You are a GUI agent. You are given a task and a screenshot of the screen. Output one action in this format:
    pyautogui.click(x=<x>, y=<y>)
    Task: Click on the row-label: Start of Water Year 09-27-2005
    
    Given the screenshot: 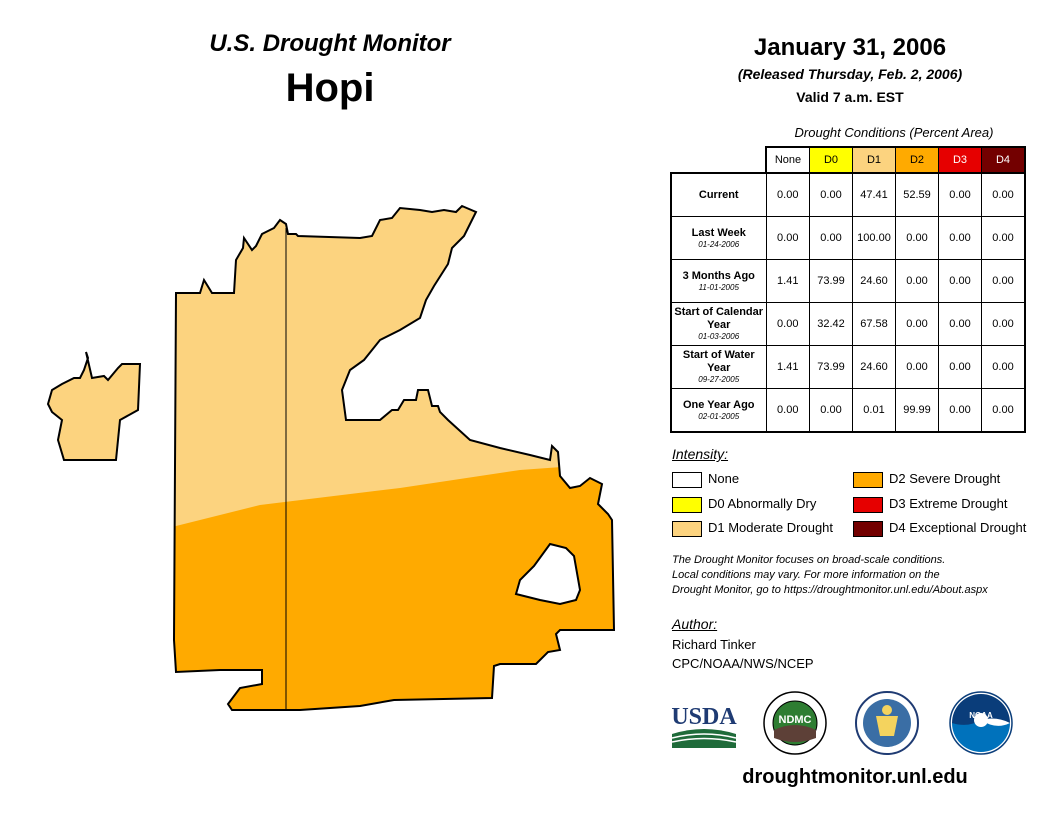 What is the action you would take?
    pyautogui.click(x=718, y=367)
    